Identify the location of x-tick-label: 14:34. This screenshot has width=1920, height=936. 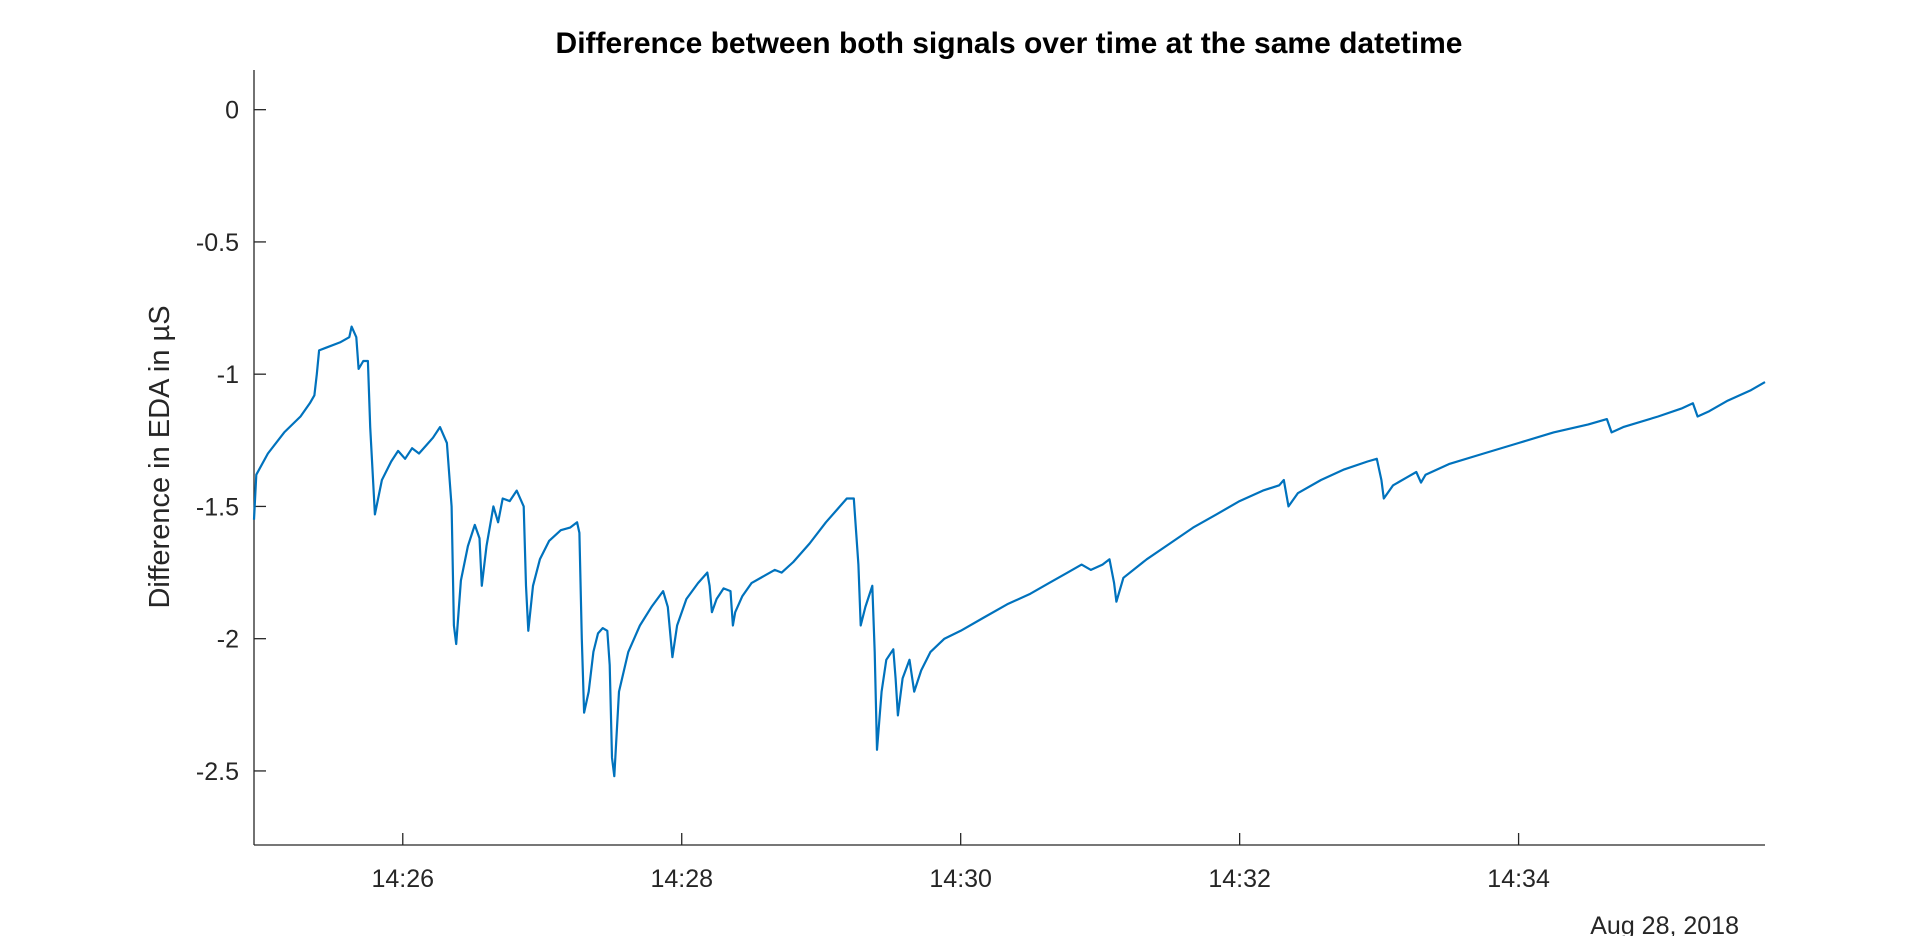
(1518, 879).